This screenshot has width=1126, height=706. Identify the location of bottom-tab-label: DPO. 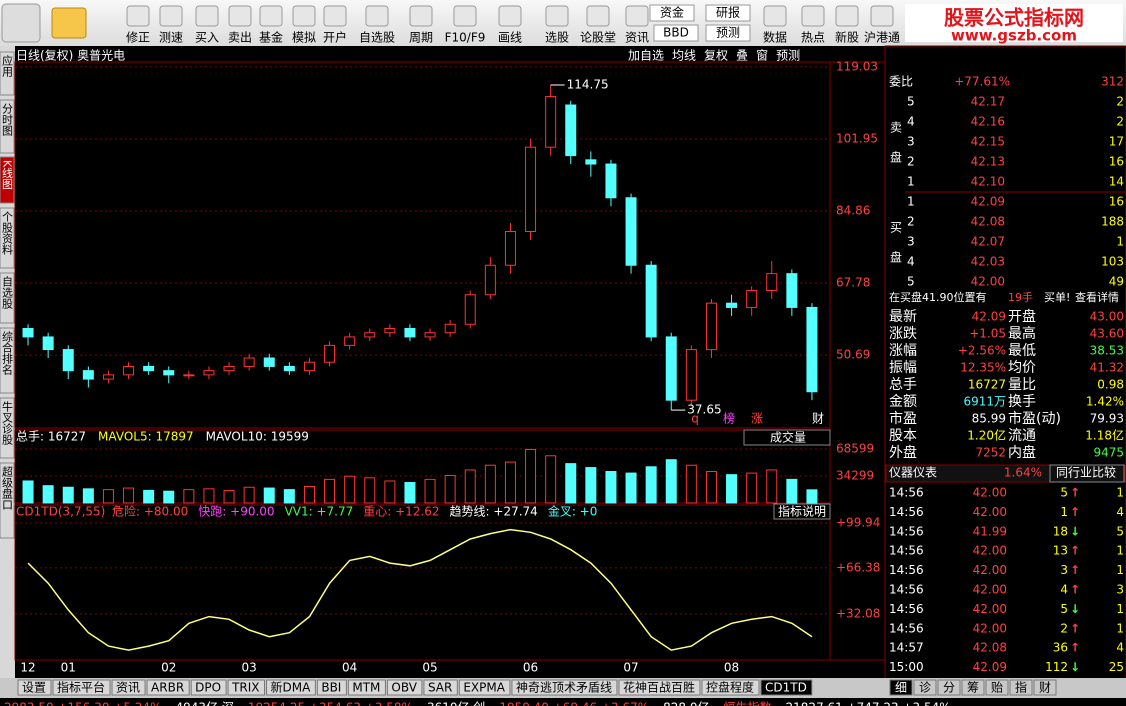
(208, 688).